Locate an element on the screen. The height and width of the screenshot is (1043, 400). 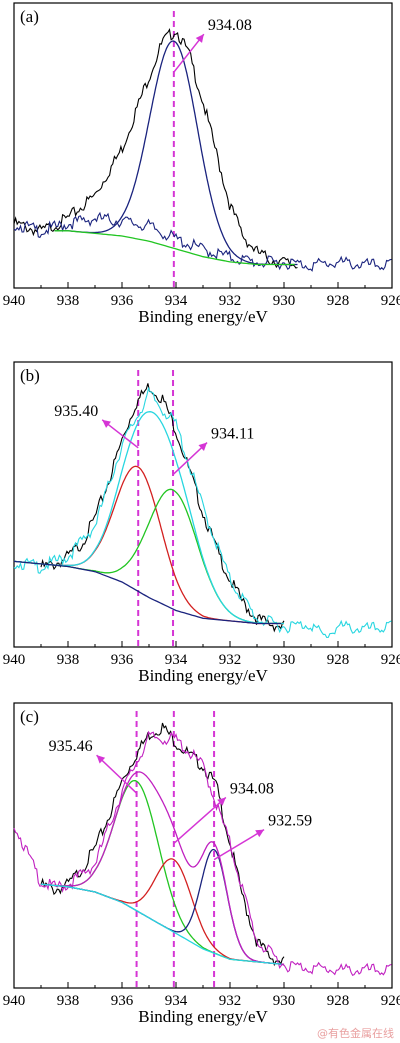
peak-value-label: 934.11 is located at coordinates (232, 434).